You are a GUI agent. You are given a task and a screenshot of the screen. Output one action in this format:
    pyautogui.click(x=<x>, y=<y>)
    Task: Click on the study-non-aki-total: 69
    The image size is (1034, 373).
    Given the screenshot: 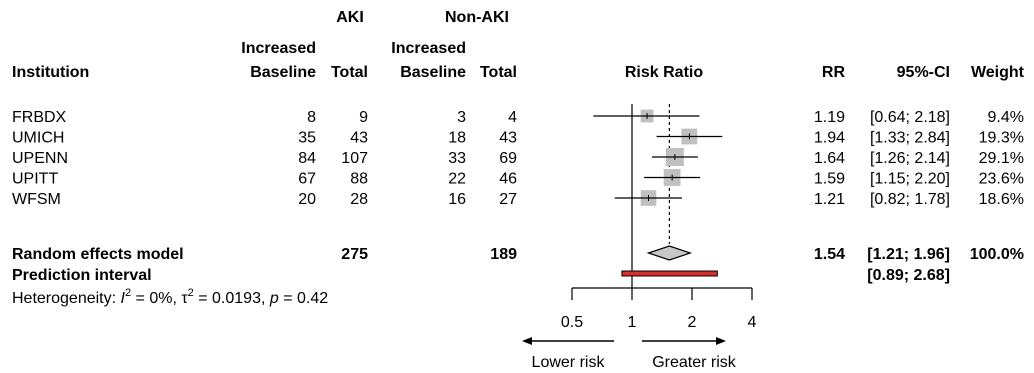 What is the action you would take?
    pyautogui.click(x=508, y=158)
    